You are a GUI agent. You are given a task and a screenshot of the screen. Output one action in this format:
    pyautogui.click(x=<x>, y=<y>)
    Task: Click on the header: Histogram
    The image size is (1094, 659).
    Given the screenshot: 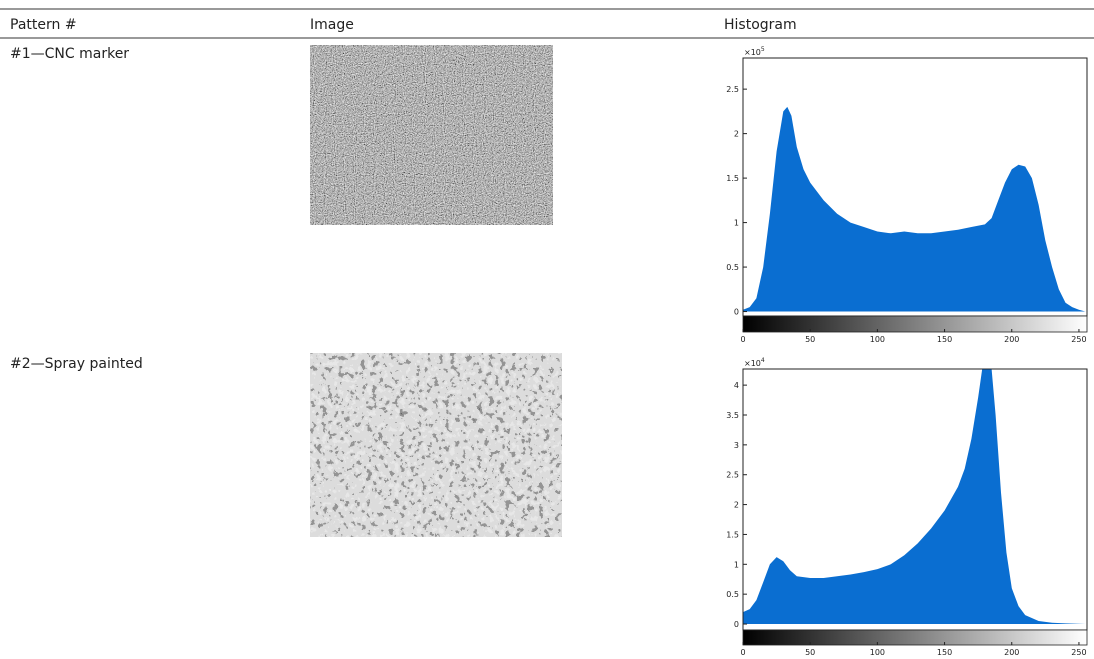 What is the action you would take?
    pyautogui.click(x=760, y=25)
    